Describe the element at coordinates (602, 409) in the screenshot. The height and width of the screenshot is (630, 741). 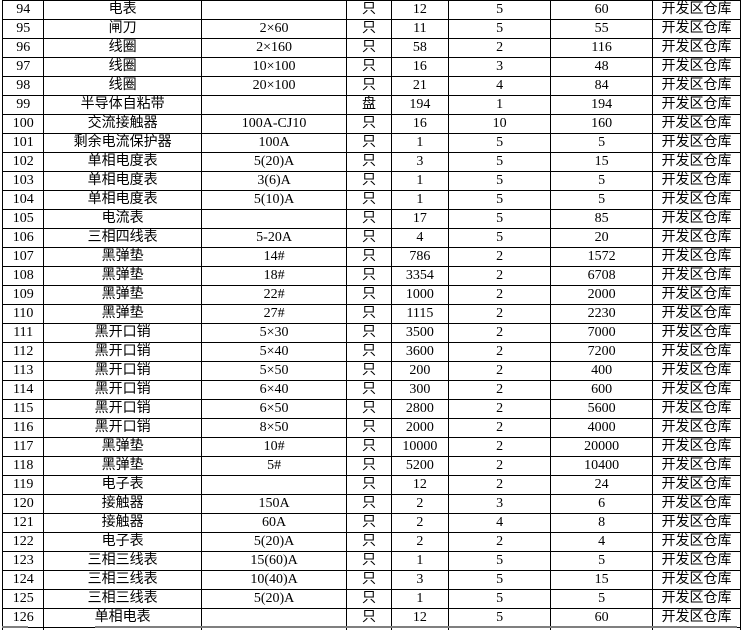
I see `total-cell: 5600` at that location.